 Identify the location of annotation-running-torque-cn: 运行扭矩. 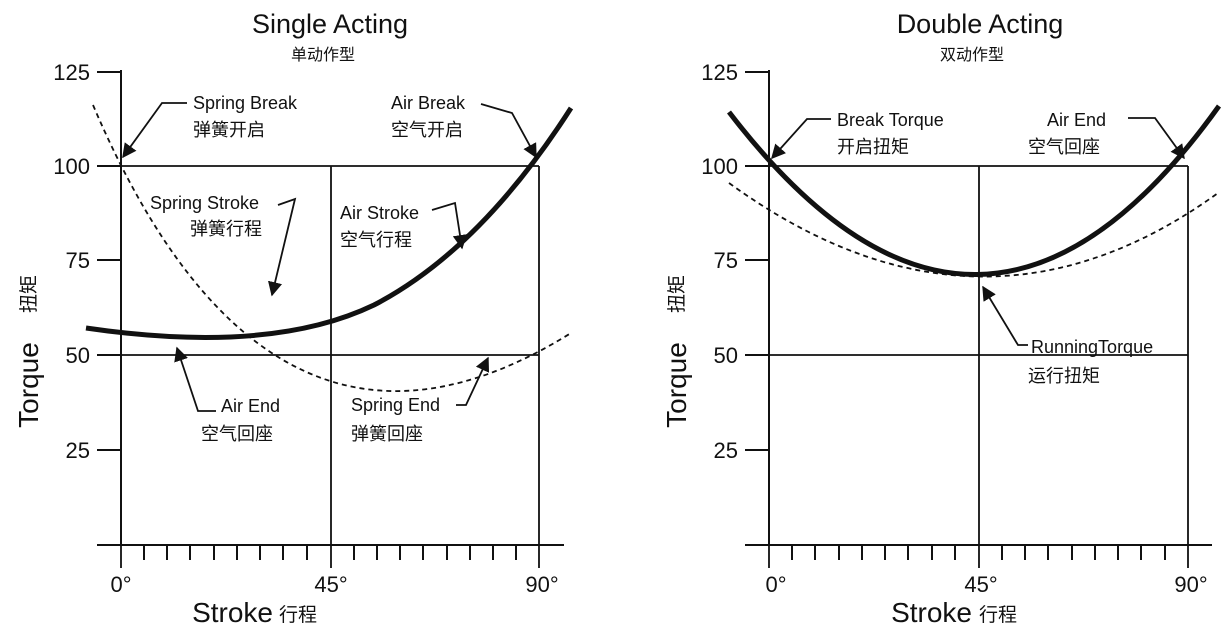
(1064, 376).